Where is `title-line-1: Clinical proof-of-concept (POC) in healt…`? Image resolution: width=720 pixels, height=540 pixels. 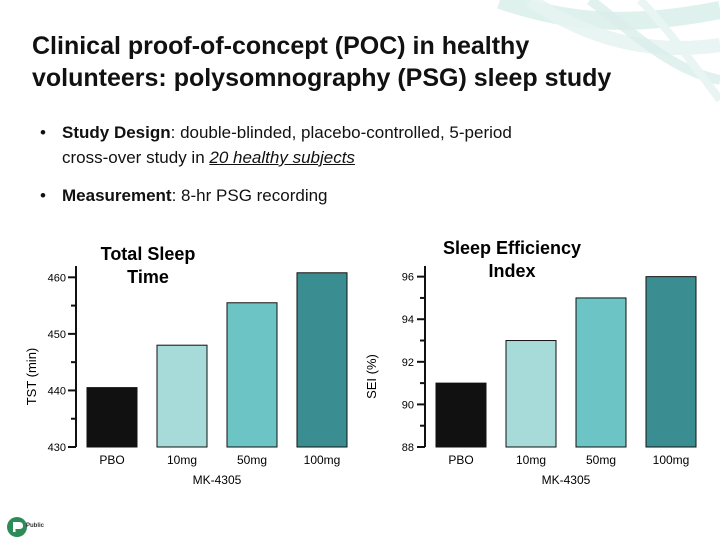 title-line-1: Clinical proof-of-concept (POC) in healt… is located at coordinates (281, 46).